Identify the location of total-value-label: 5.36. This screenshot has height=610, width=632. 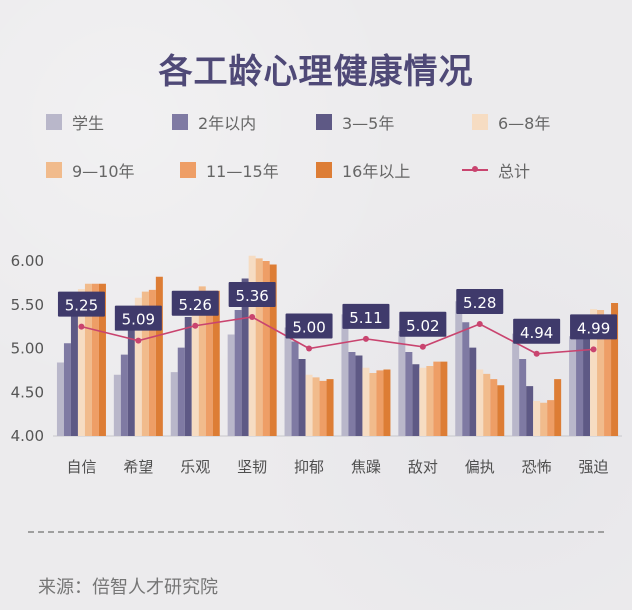
(251, 296).